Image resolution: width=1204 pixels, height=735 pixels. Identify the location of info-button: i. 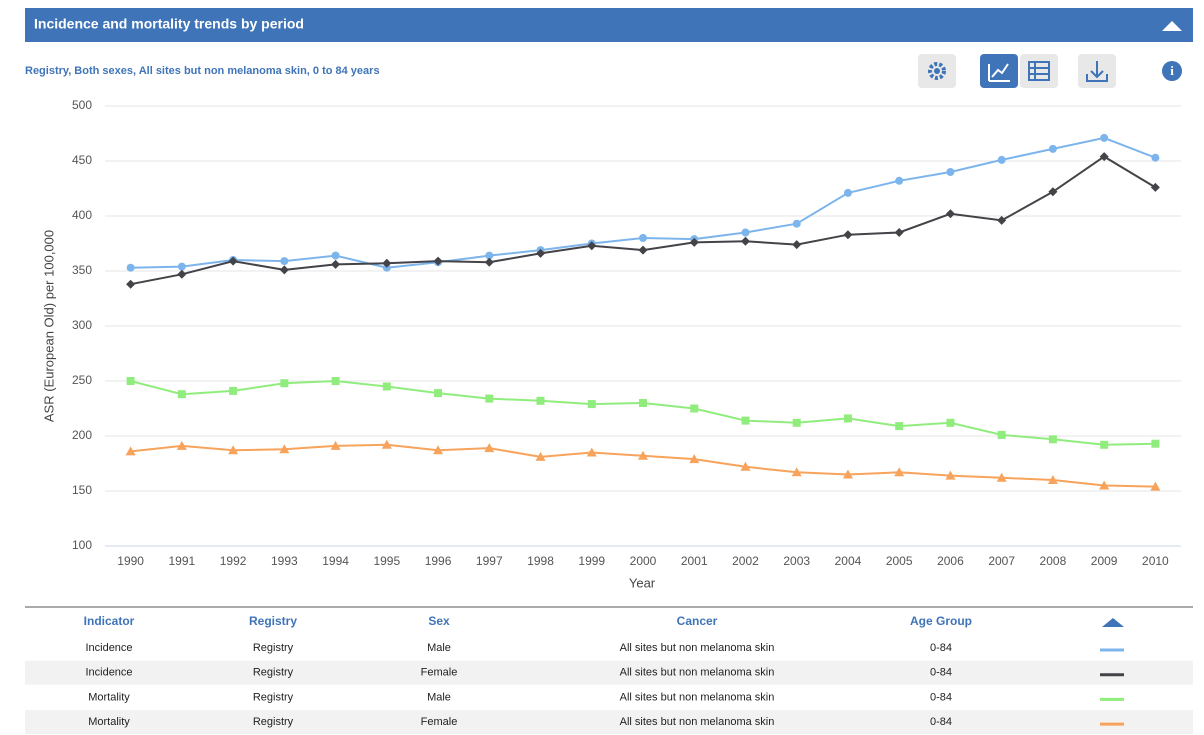
(1172, 71).